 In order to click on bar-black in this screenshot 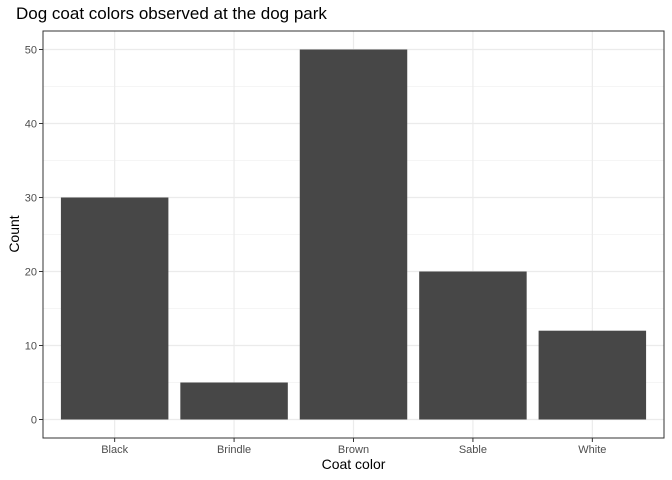, I will do `click(114, 308)`.